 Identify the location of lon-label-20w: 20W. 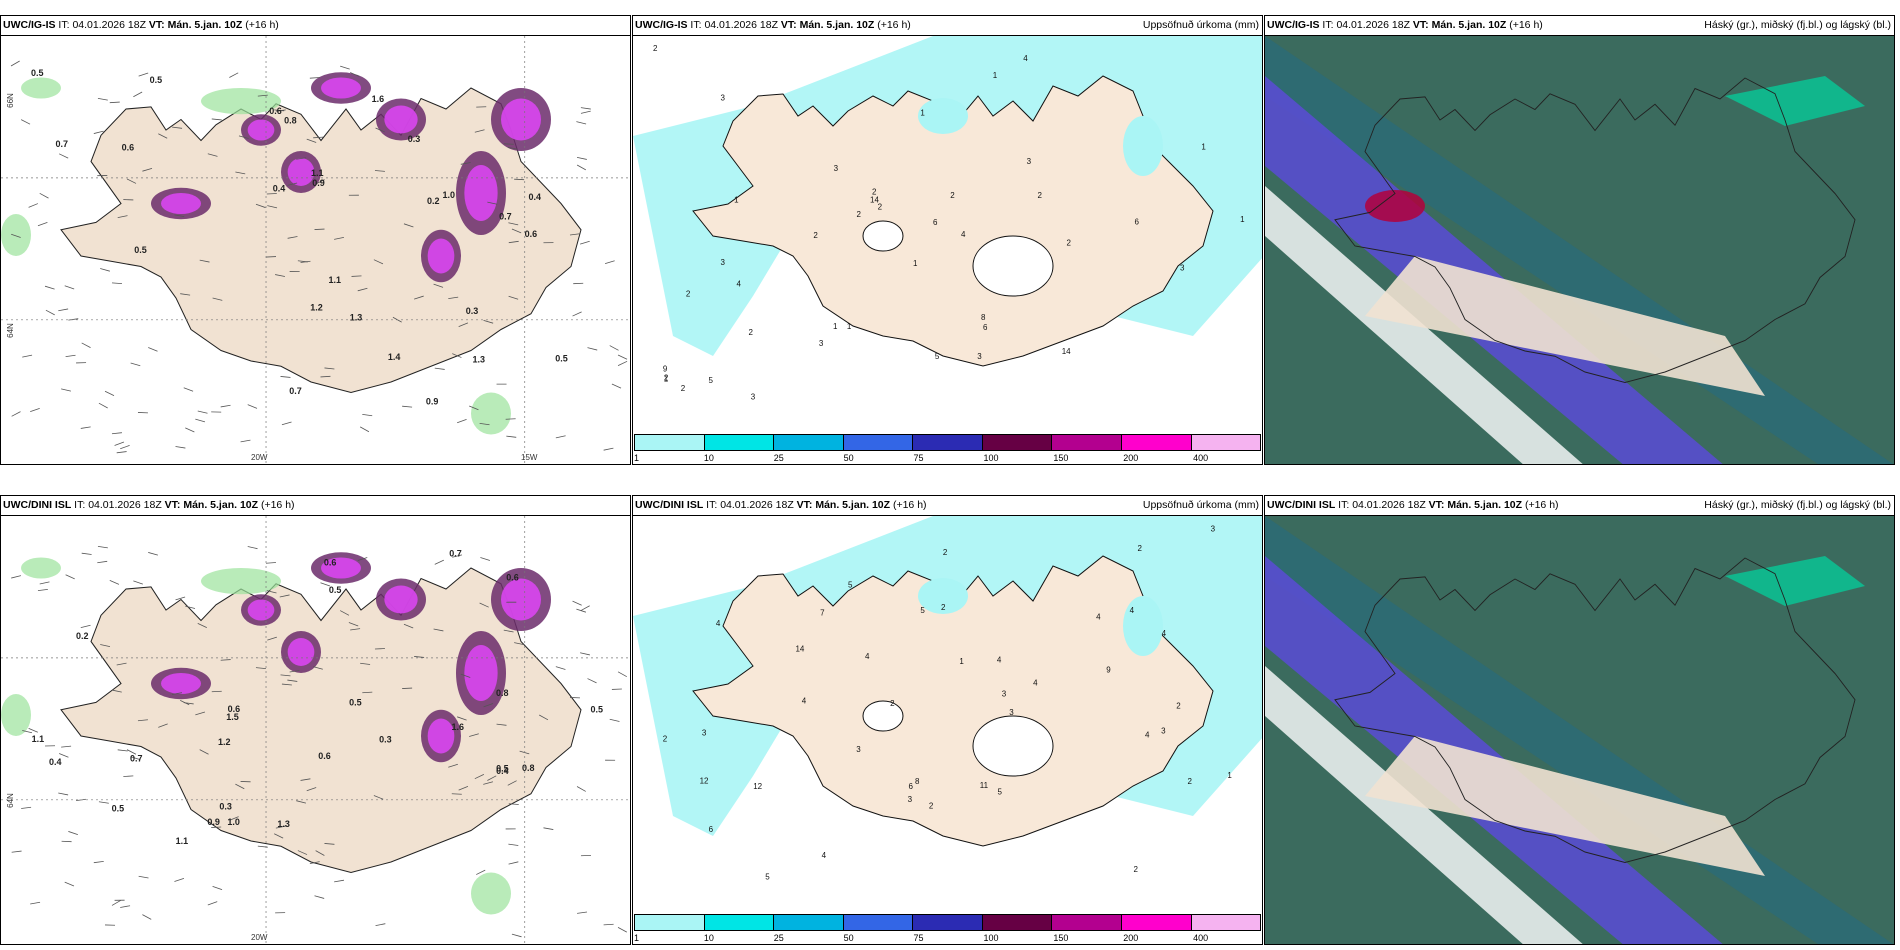
(259, 457).